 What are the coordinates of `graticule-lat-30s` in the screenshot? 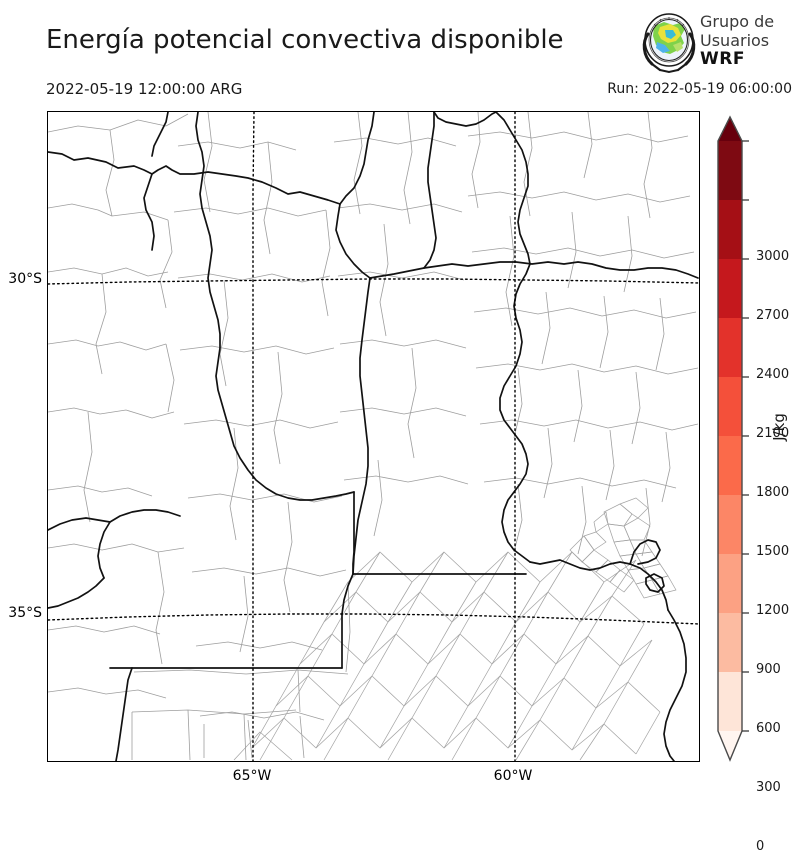 It's located at (373, 281).